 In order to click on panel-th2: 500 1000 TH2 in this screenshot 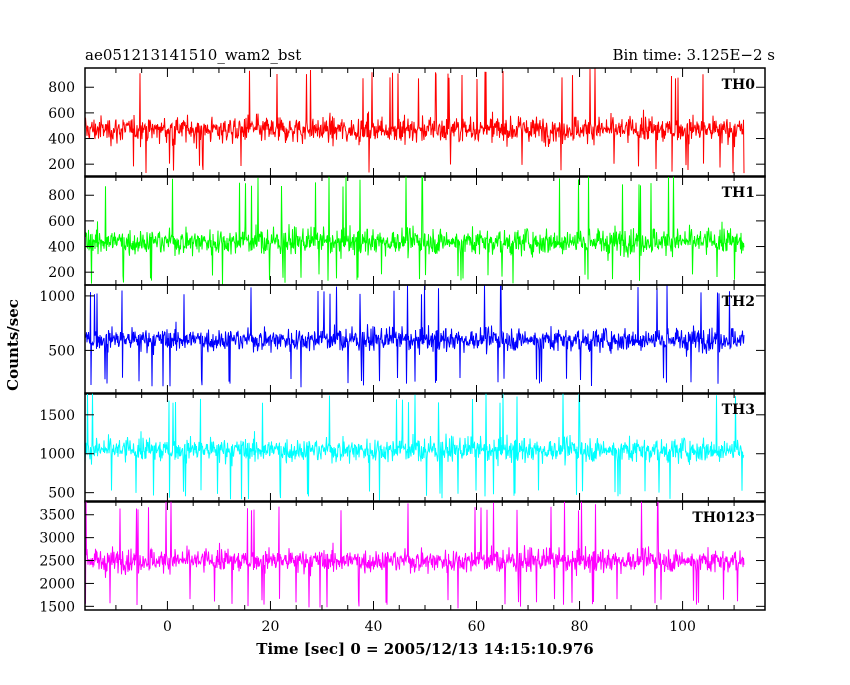, I will do `click(402, 339)`.